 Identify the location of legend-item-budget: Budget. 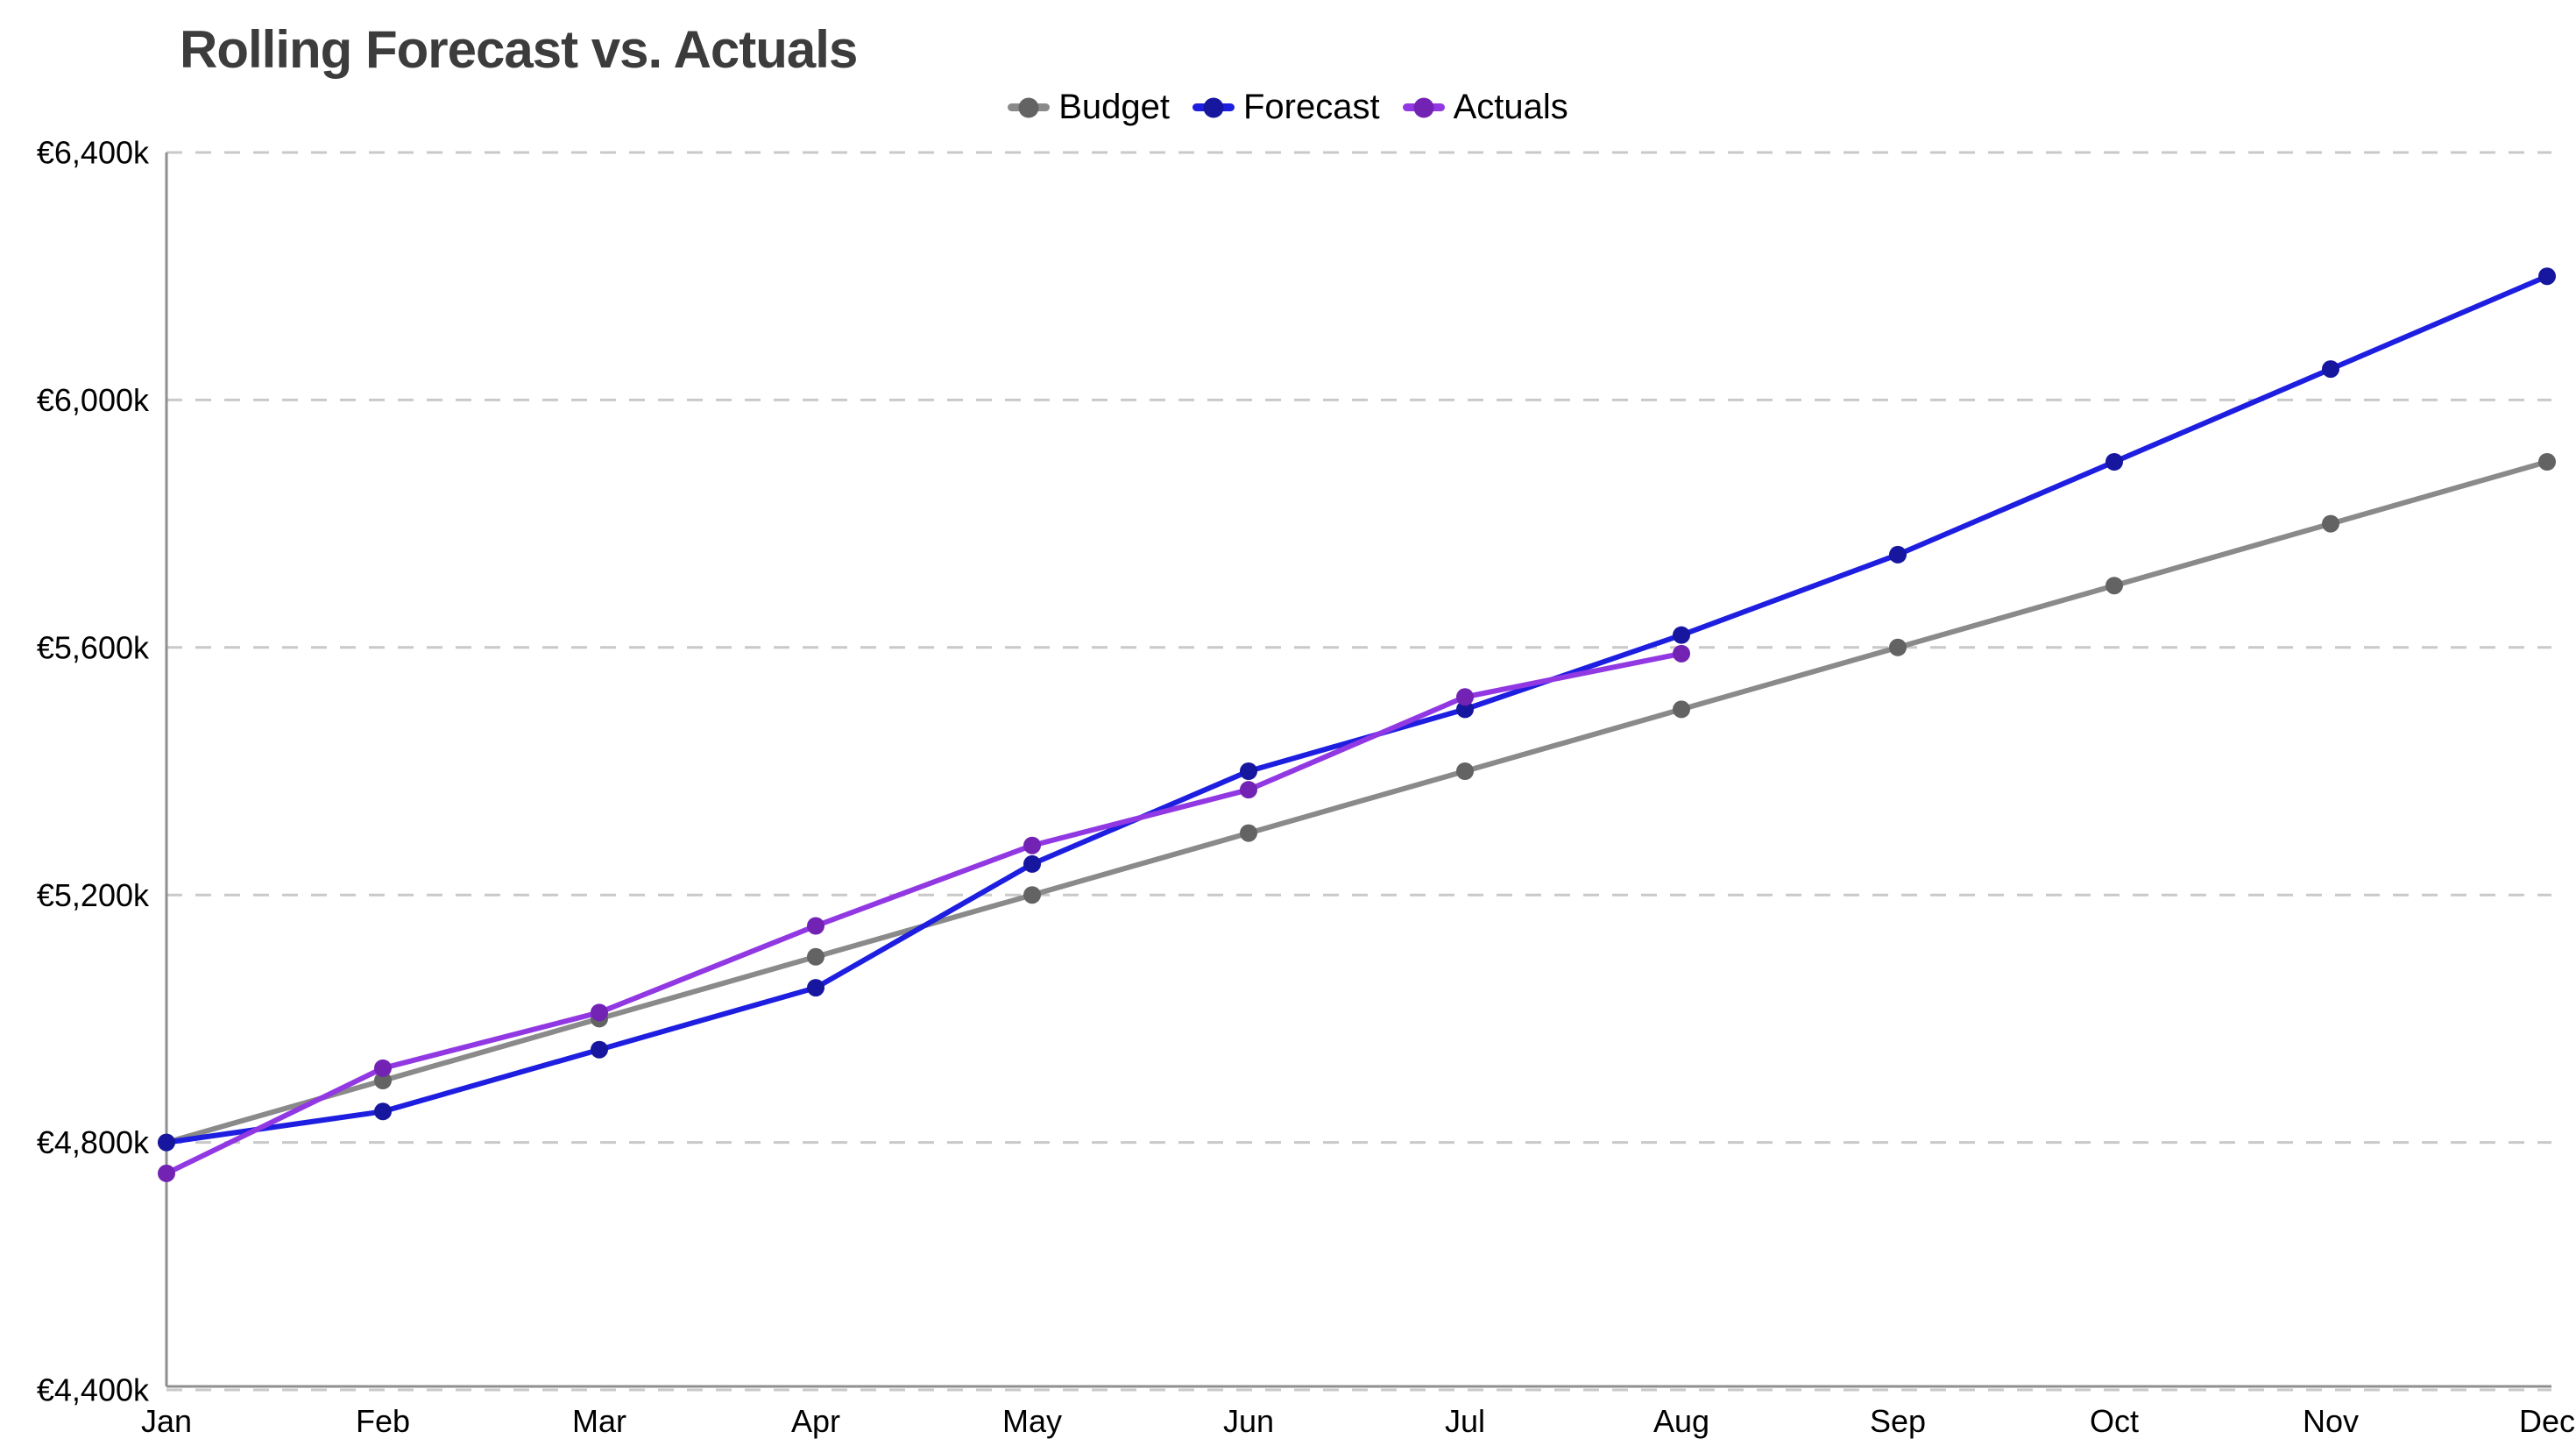
(1089, 107).